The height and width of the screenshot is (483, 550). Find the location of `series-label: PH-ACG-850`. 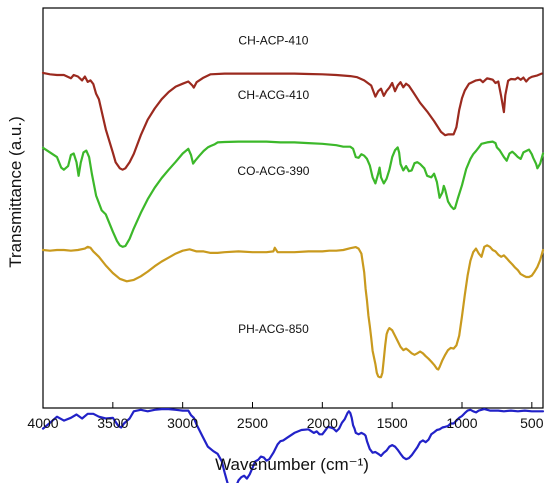

series-label: PH-ACG-850 is located at coordinates (273, 329).